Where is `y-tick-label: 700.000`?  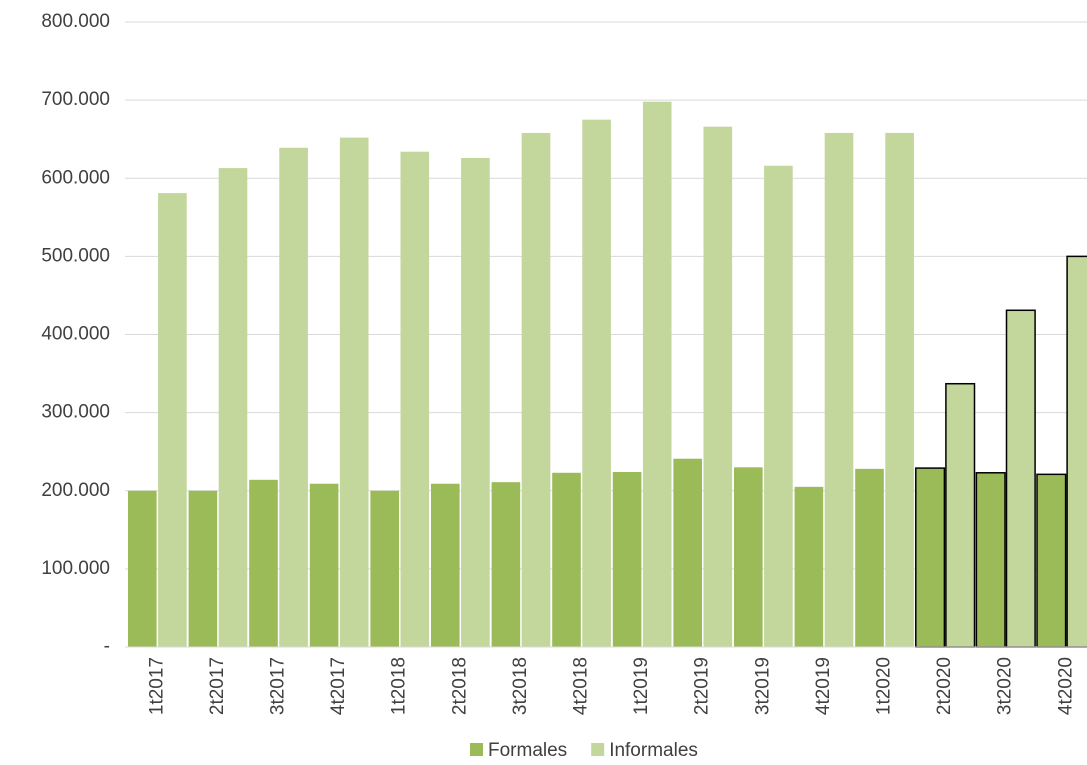 y-tick-label: 700.000 is located at coordinates (75, 99).